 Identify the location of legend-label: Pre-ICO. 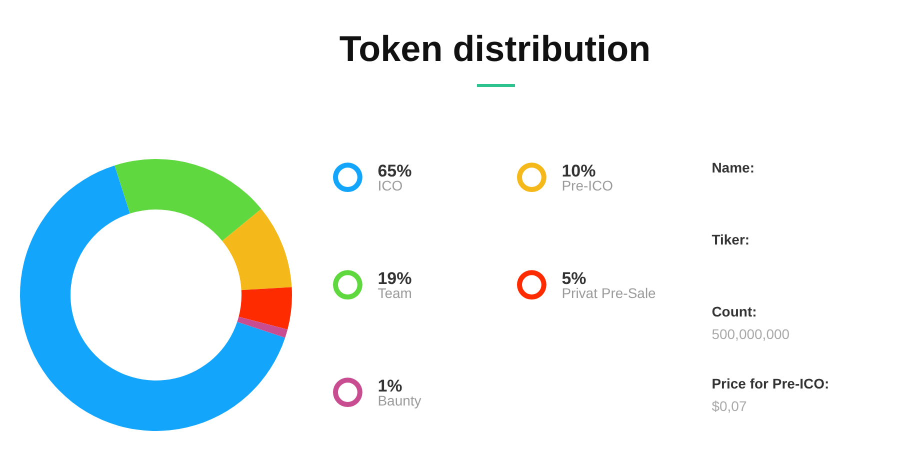
(588, 186).